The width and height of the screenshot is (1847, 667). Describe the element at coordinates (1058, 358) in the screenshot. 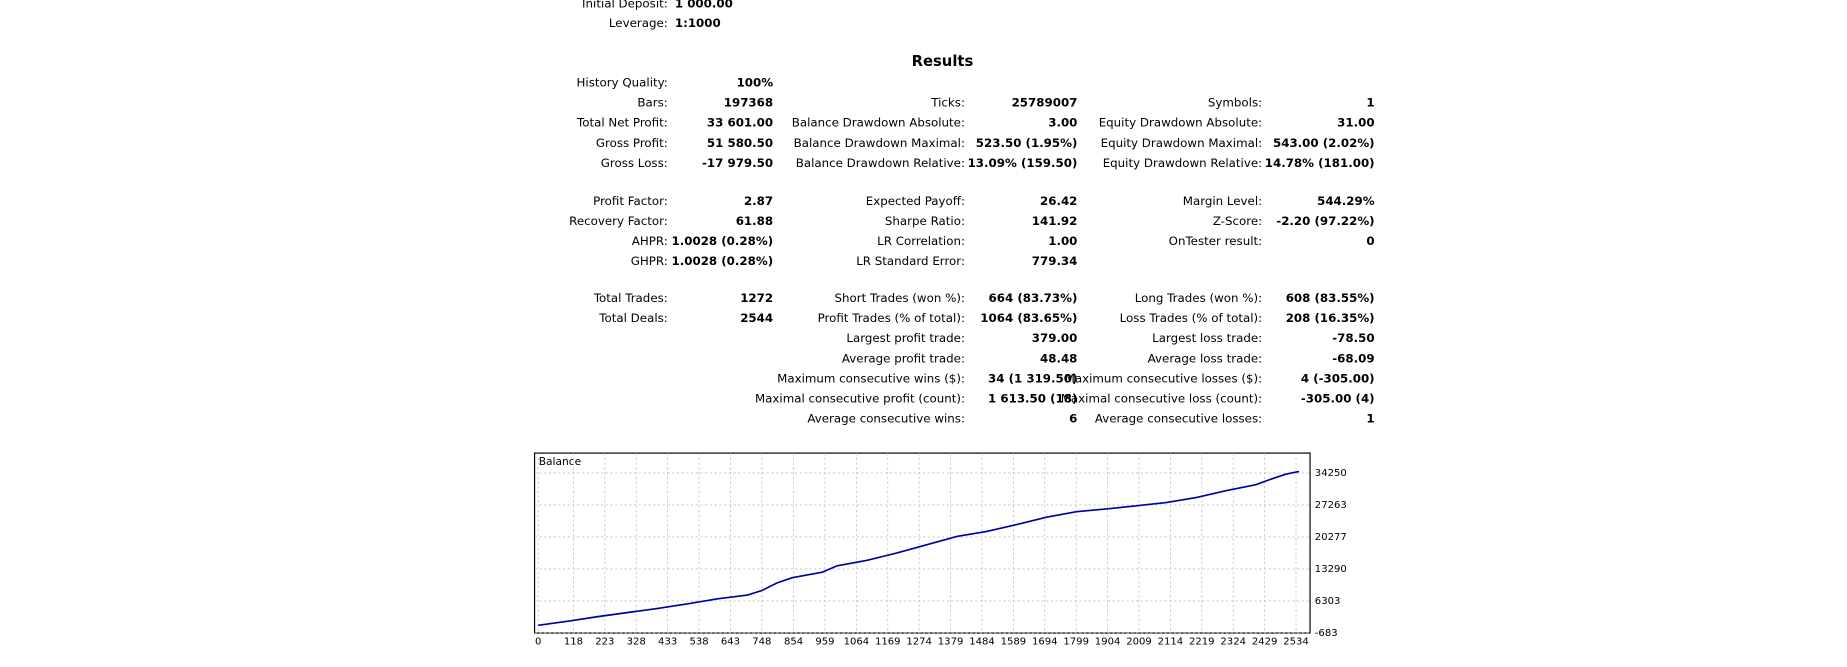

I see `stat-value: 48.48` at that location.